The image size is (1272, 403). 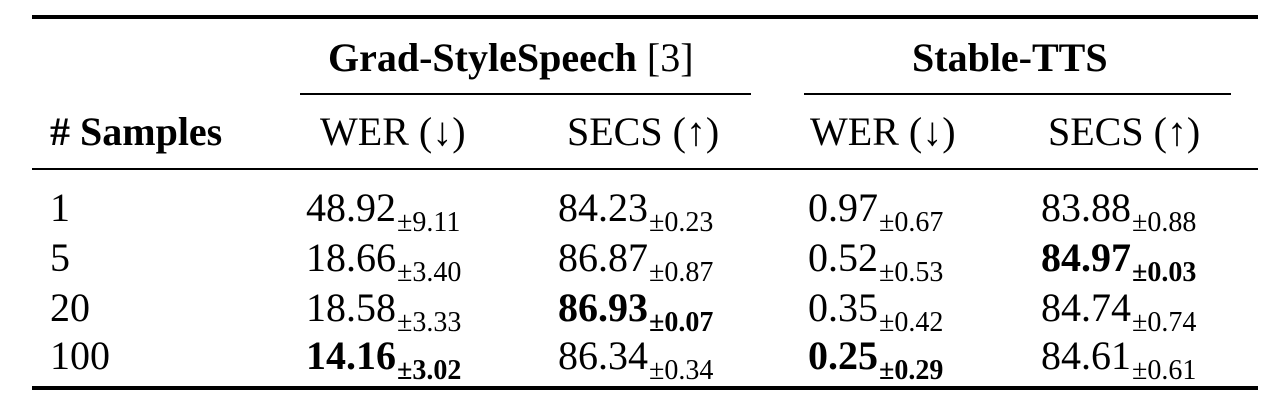 What do you see at coordinates (681, 370) in the screenshot?
I see `cell-std-dev: ±0.34` at bounding box center [681, 370].